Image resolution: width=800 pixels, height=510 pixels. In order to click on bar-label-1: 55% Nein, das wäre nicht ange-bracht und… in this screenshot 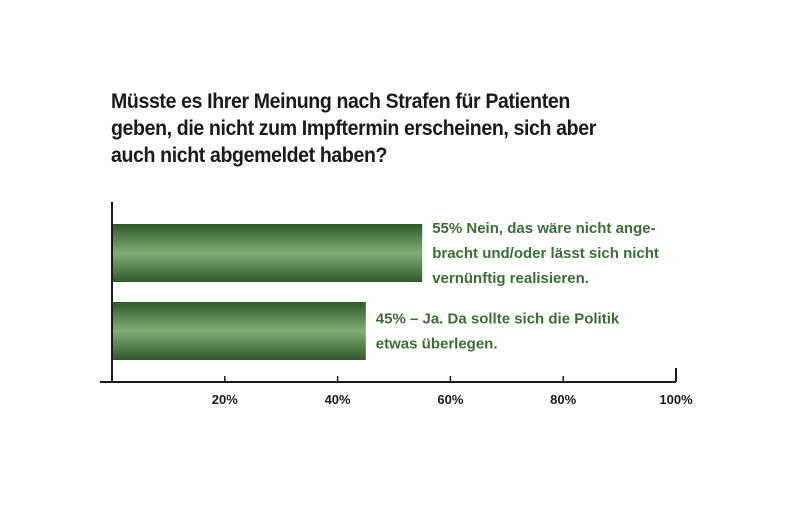, I will do `click(545, 253)`.